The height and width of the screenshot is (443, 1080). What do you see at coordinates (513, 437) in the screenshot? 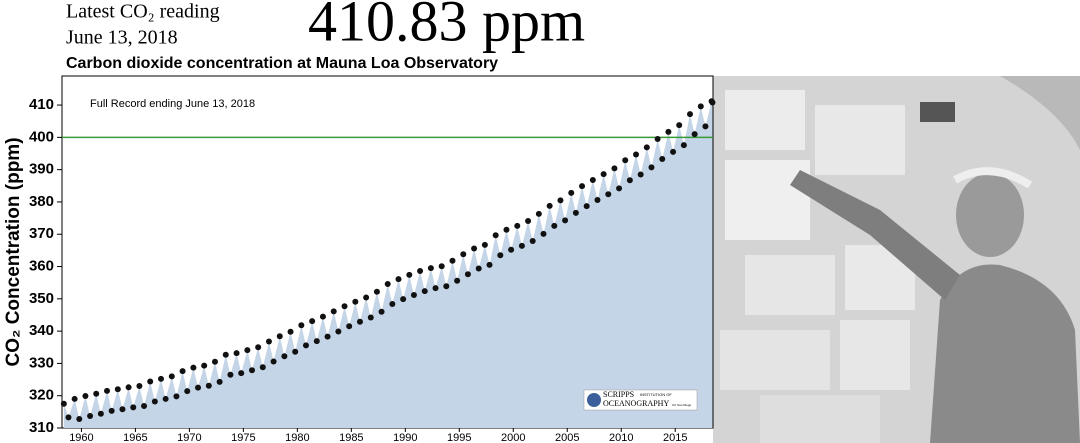
I see `x-tick-label: 2000` at bounding box center [513, 437].